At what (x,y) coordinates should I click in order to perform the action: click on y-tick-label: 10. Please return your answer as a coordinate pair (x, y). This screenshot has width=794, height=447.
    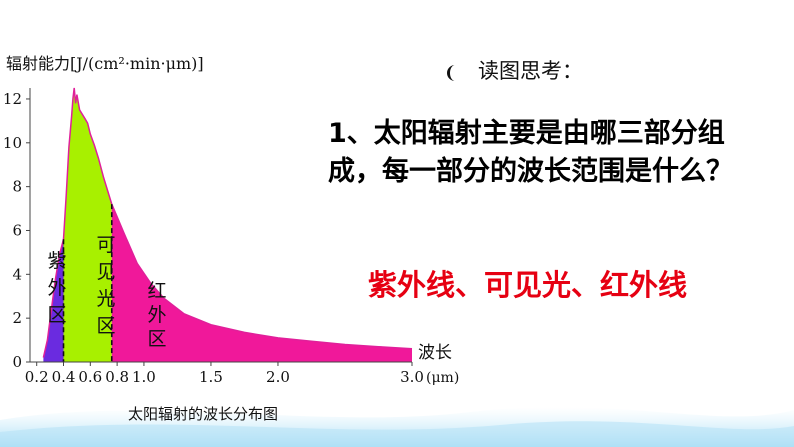
    Looking at the image, I should click on (12, 143).